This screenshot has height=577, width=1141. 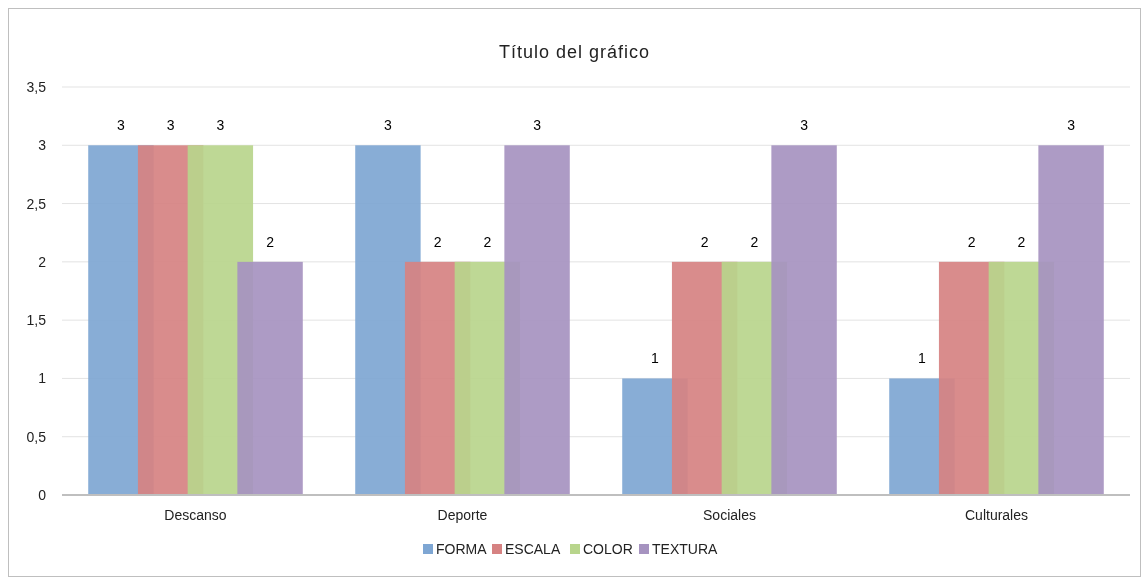 I want to click on chart-title: Título del gráfico, so click(x=574, y=52).